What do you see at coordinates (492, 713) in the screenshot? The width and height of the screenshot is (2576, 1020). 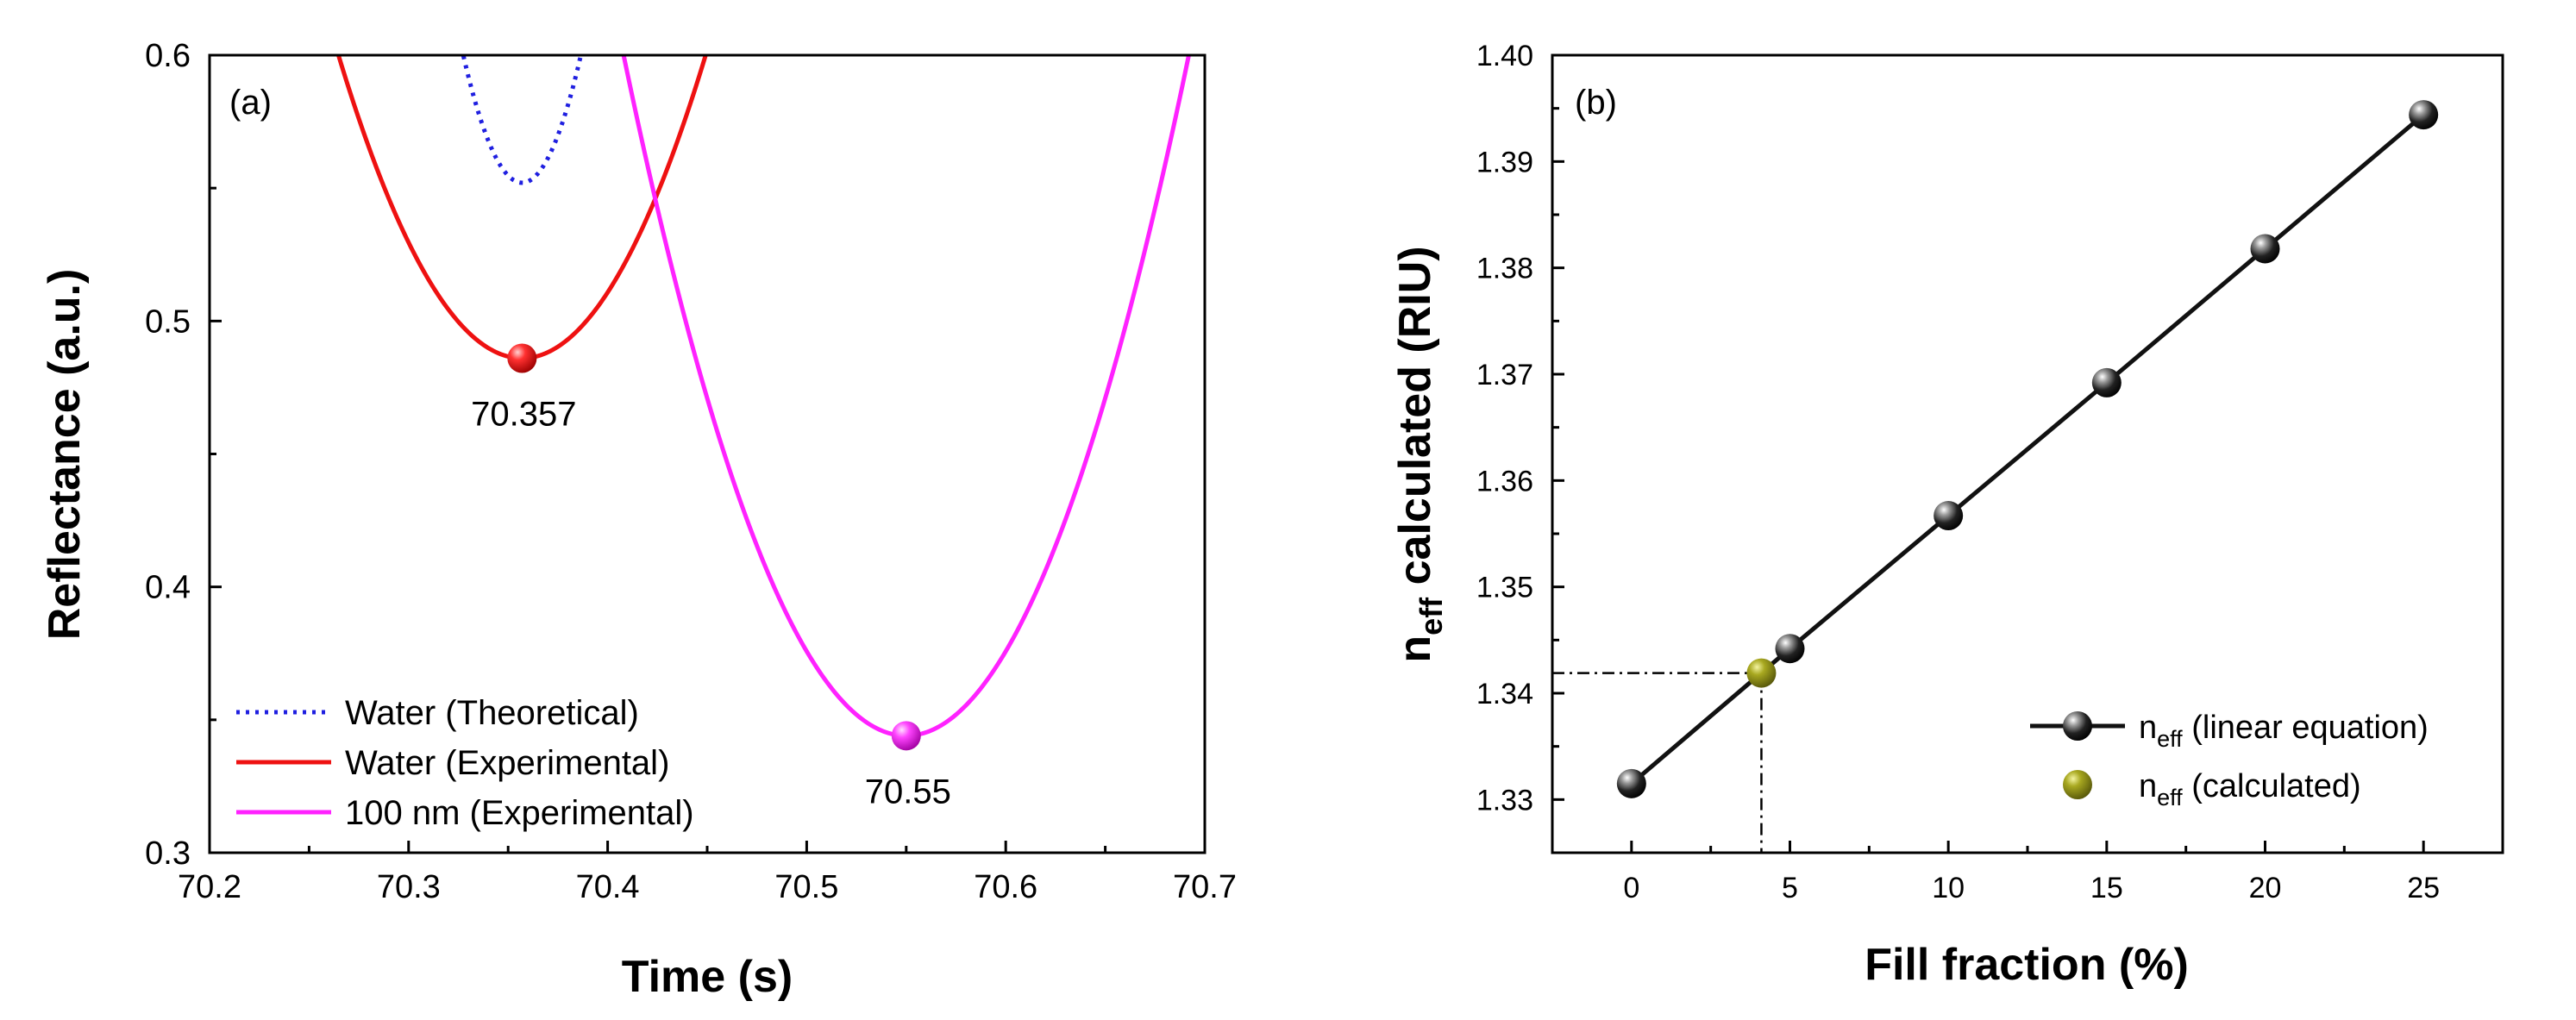 I see `a-legend-label-theoretical: Water (Theoretical)` at bounding box center [492, 713].